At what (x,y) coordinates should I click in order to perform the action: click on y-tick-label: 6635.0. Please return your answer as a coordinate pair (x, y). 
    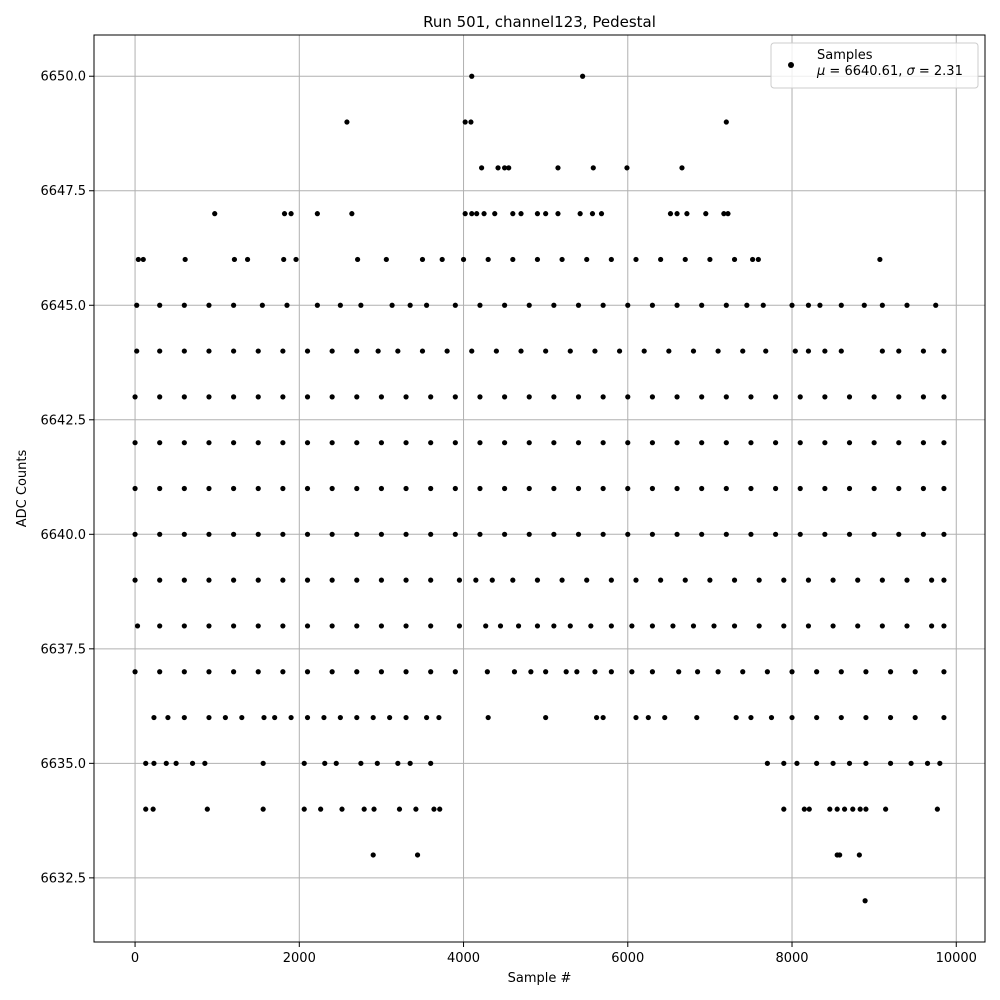
    Looking at the image, I should click on (64, 764).